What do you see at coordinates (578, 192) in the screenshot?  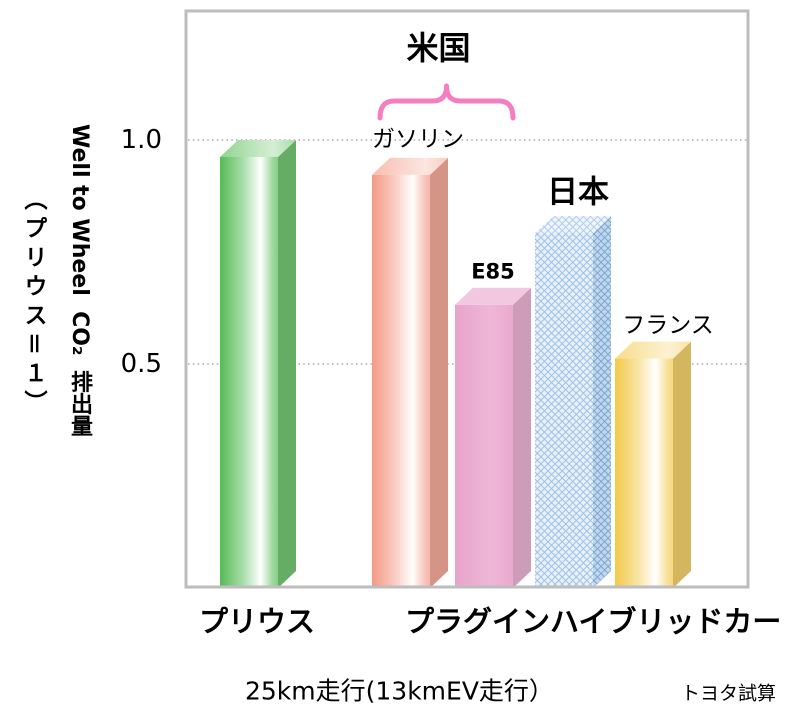 I see `bar-label-japan: 日本` at bounding box center [578, 192].